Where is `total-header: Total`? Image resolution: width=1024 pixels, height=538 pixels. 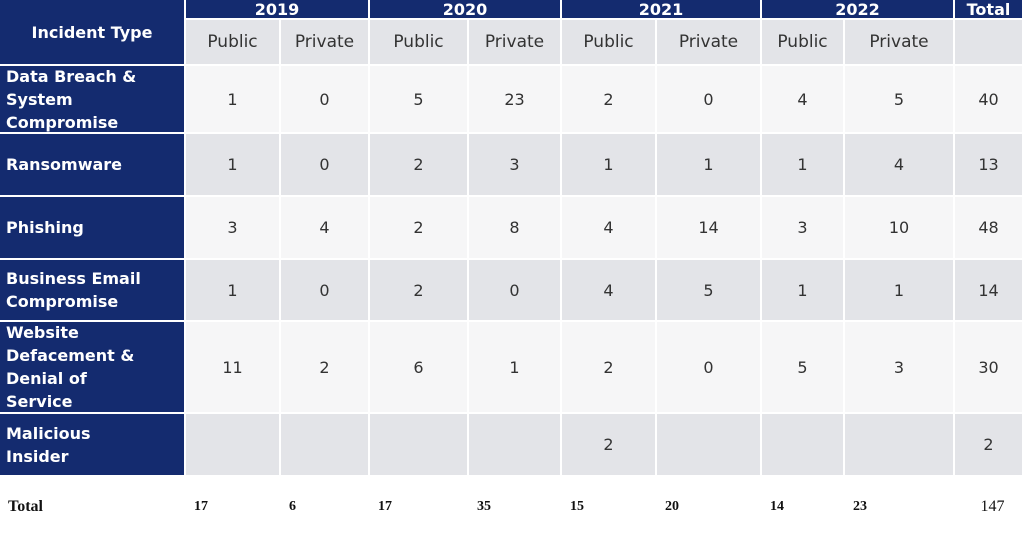
total-header: Total is located at coordinates (989, 10).